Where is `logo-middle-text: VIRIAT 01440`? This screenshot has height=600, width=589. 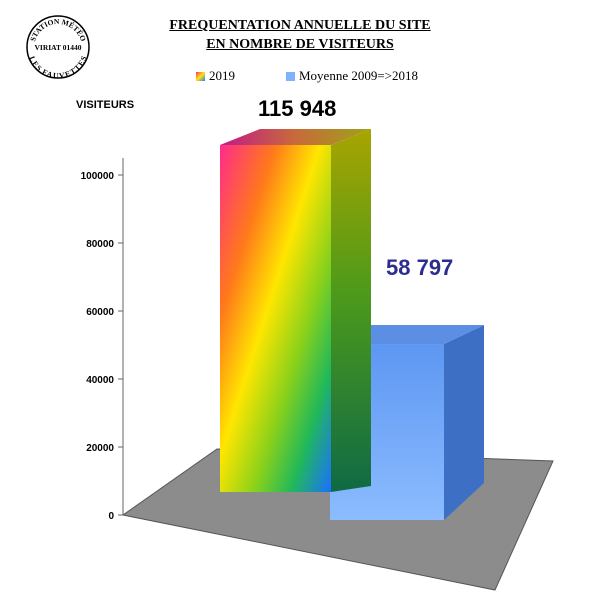
logo-middle-text: VIRIAT 01440 is located at coordinates (57, 47).